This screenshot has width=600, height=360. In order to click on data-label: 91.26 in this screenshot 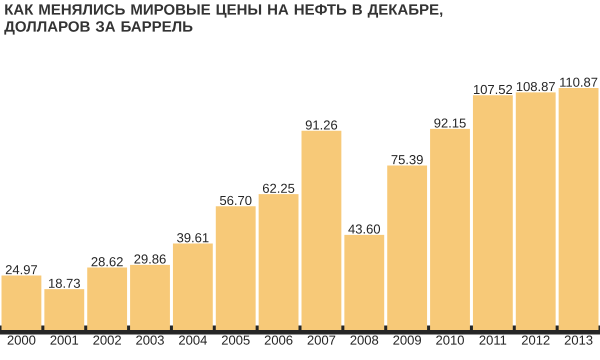, I will do `click(322, 125)`.